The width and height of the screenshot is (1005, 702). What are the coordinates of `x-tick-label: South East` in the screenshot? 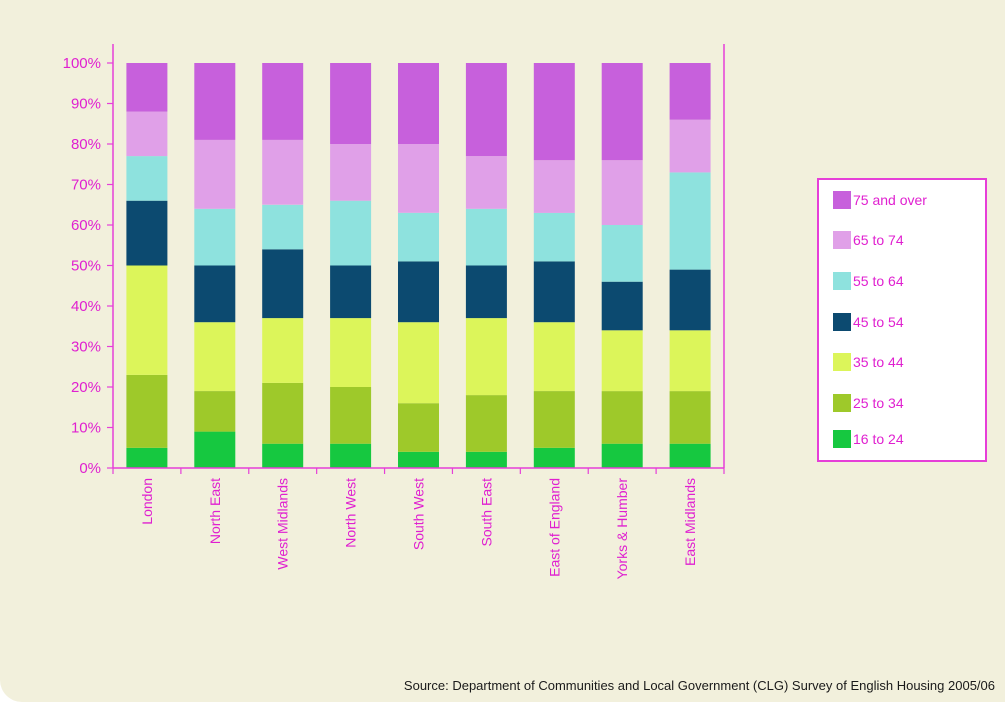 It's located at (486, 512).